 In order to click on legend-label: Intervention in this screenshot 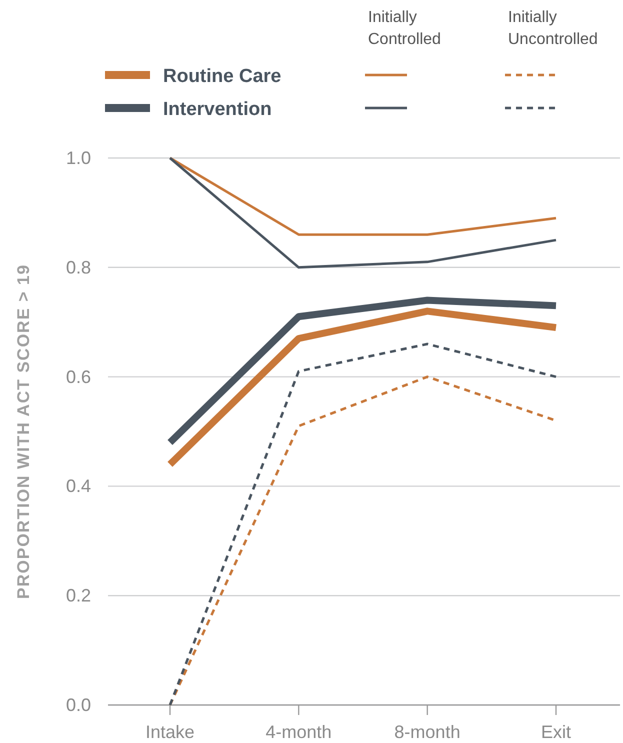, I will do `click(217, 109)`.